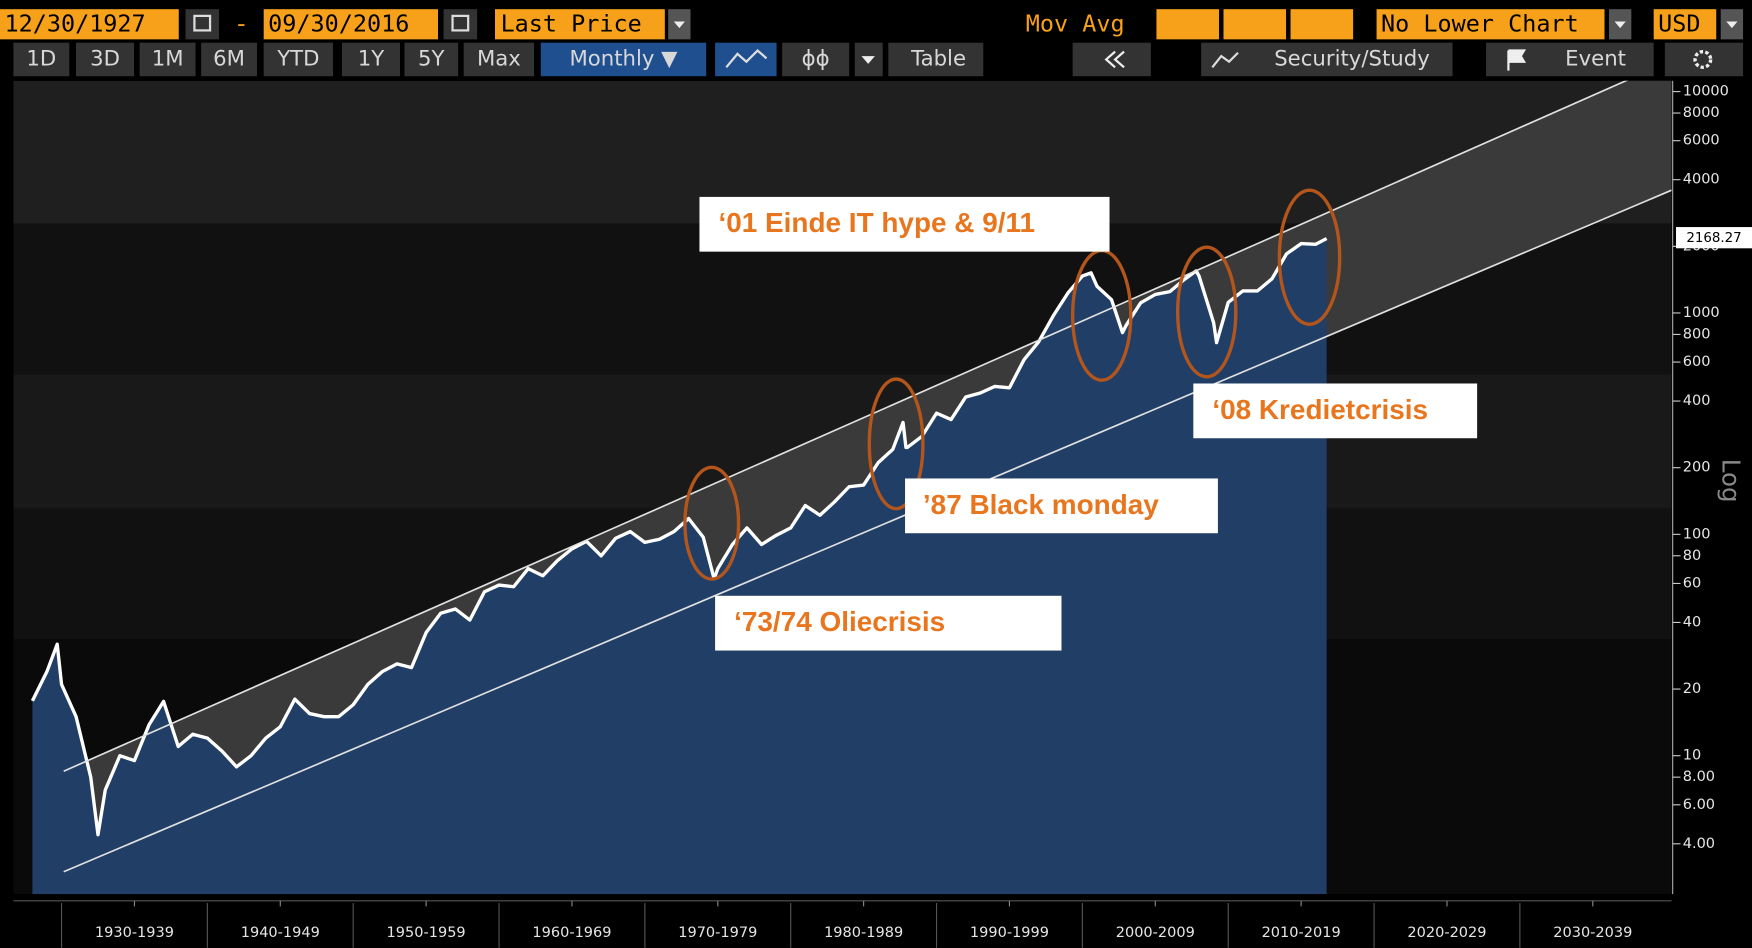  What do you see at coordinates (1697, 401) in the screenshot?
I see `y-tick-label: 400` at bounding box center [1697, 401].